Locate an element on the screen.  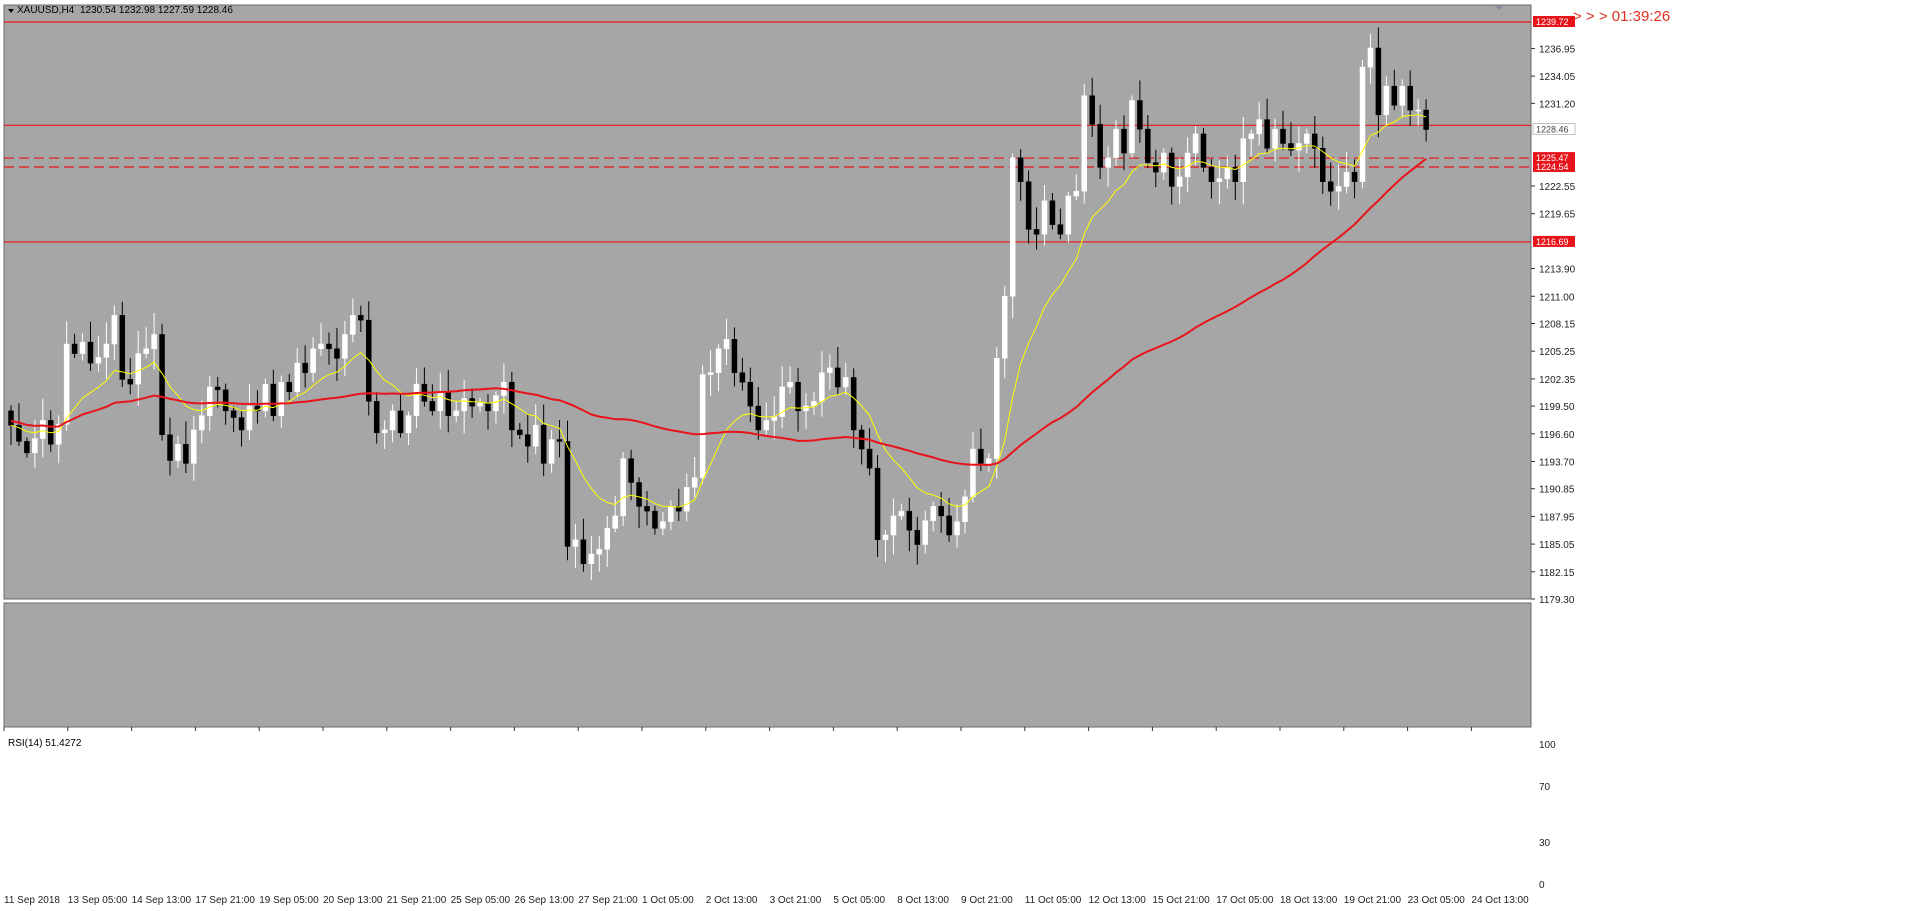
scroll-marker-icon is located at coordinates (1499, 8).